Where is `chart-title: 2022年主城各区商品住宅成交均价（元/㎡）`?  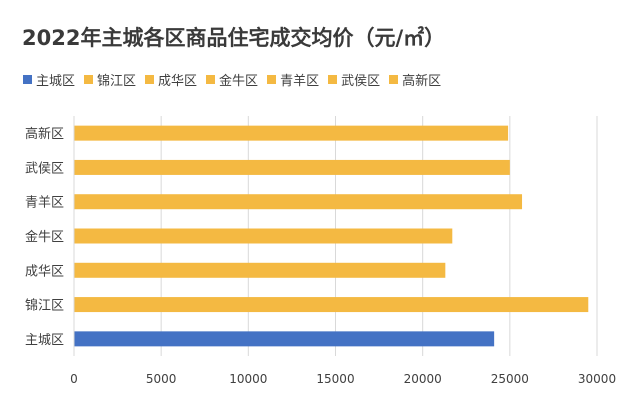
chart-title: 2022年主城各区商品住宅成交均价（元/㎡） is located at coordinates (234, 38).